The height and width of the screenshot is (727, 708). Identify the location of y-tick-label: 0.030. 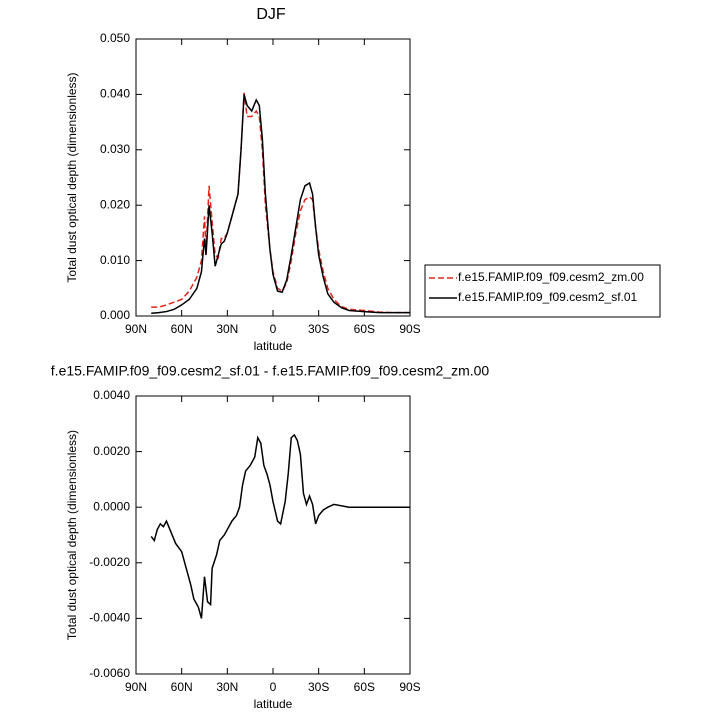
(115, 149).